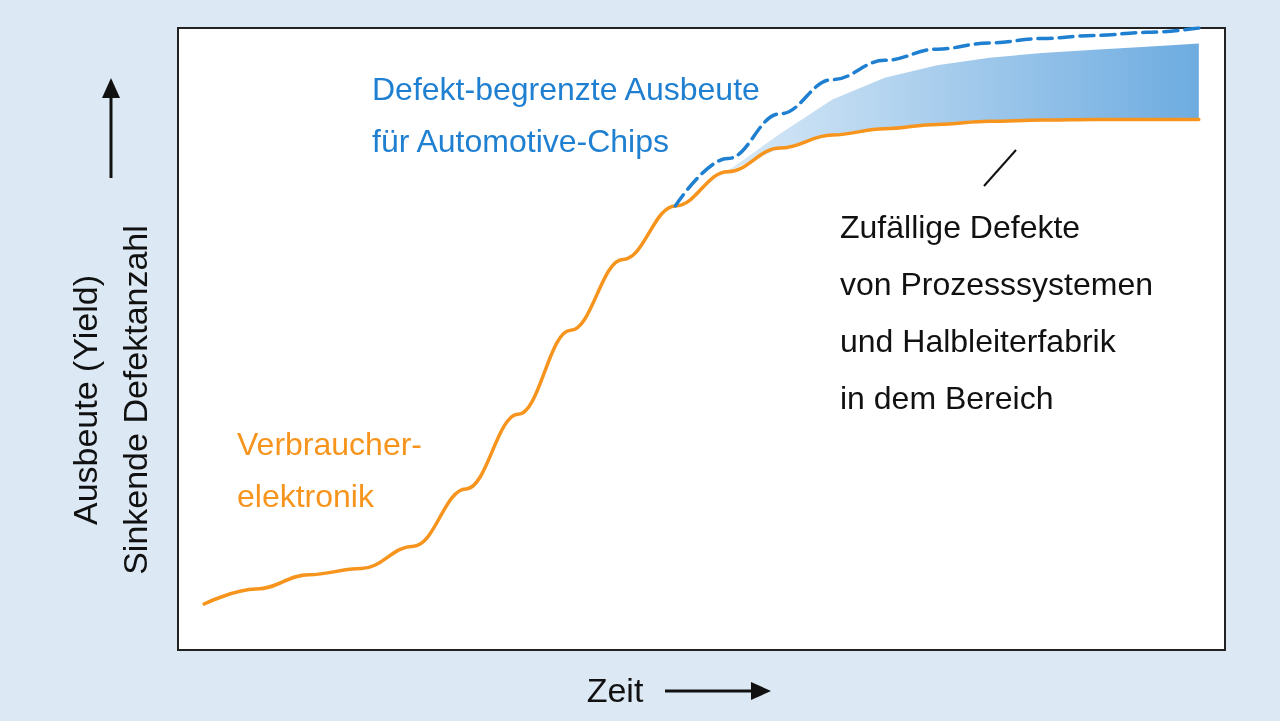 This screenshot has height=721, width=1280. Describe the element at coordinates (329, 470) in the screenshot. I see `series-label: Verbraucher- elektronik` at that location.